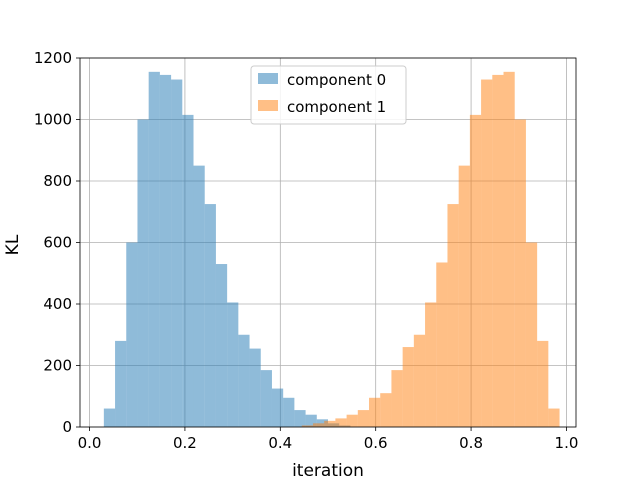  I want to click on x-axis-label: iteration, so click(328, 470).